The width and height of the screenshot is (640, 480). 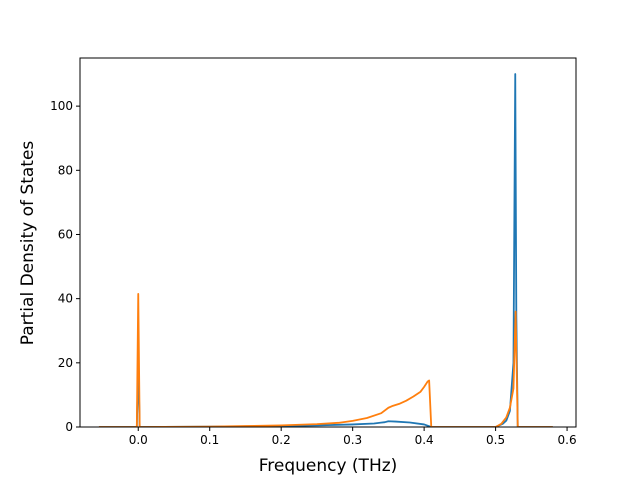 I want to click on y-tick-label: 20, so click(x=65, y=363).